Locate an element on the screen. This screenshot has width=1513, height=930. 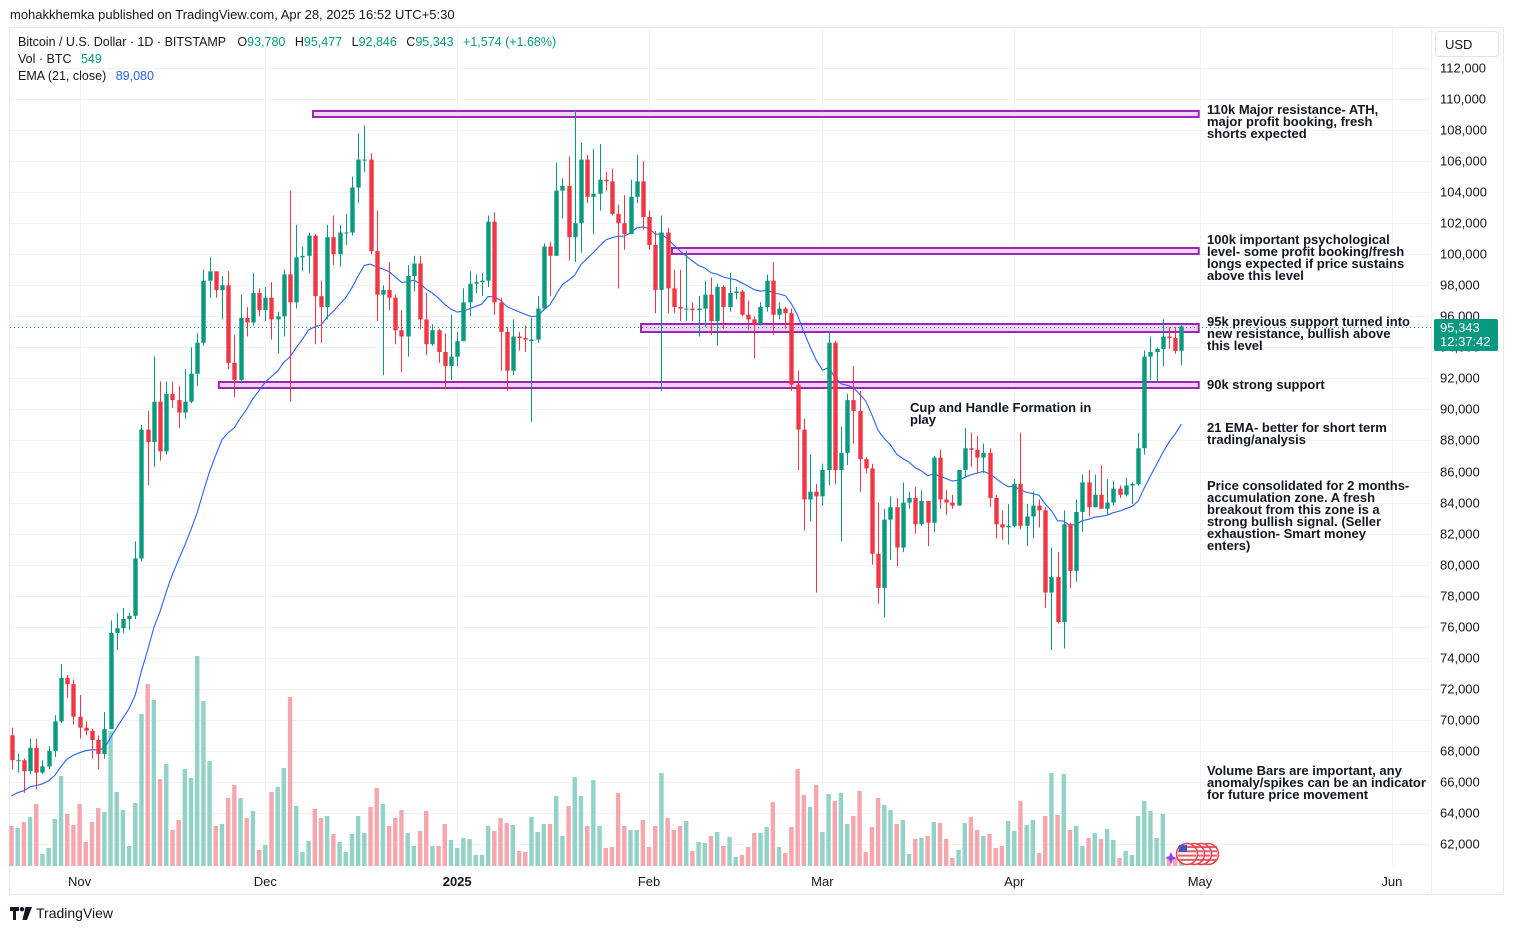
symbol-title: Bitcoin / U.S. Dollar · 1D · BITSTAMP is located at coordinates (122, 42).